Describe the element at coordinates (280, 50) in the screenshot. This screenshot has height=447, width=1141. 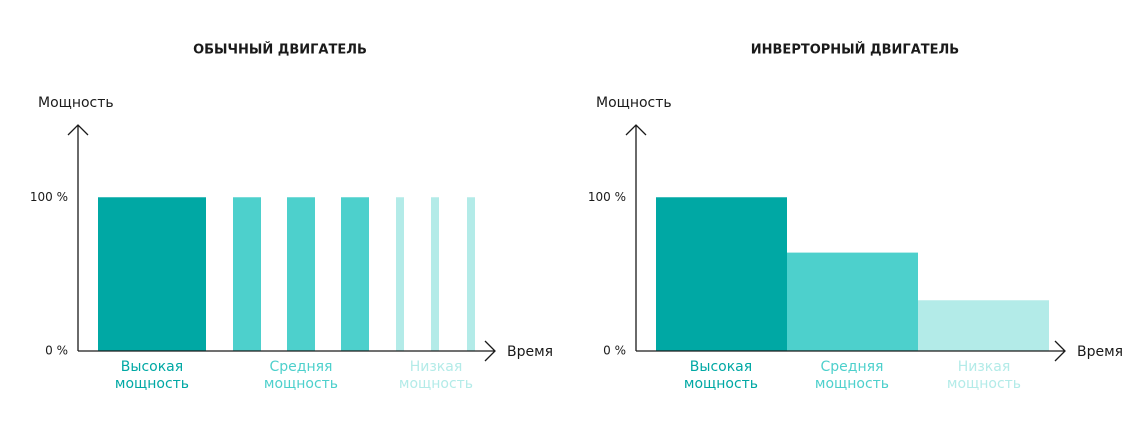
I see `chart-title: ОБЫЧНЫЙ ДВИГАТЕЛЬ` at that location.